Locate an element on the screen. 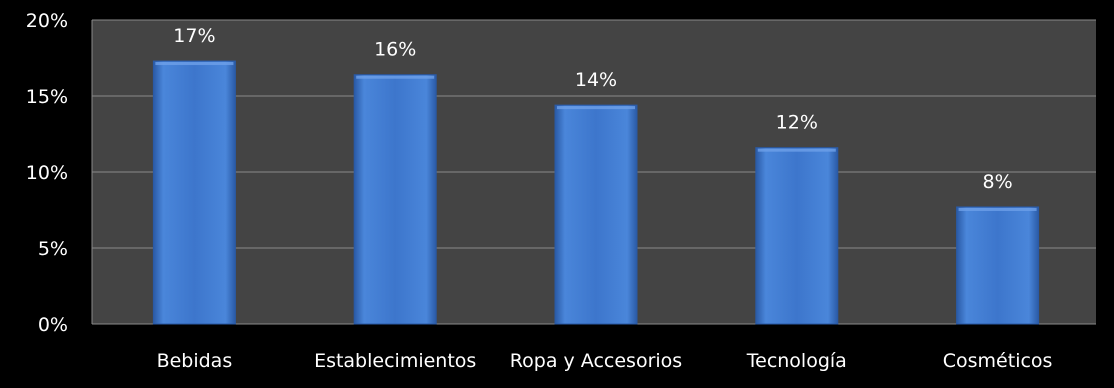 This screenshot has height=388, width=1114. data-label: 17% is located at coordinates (194, 36).